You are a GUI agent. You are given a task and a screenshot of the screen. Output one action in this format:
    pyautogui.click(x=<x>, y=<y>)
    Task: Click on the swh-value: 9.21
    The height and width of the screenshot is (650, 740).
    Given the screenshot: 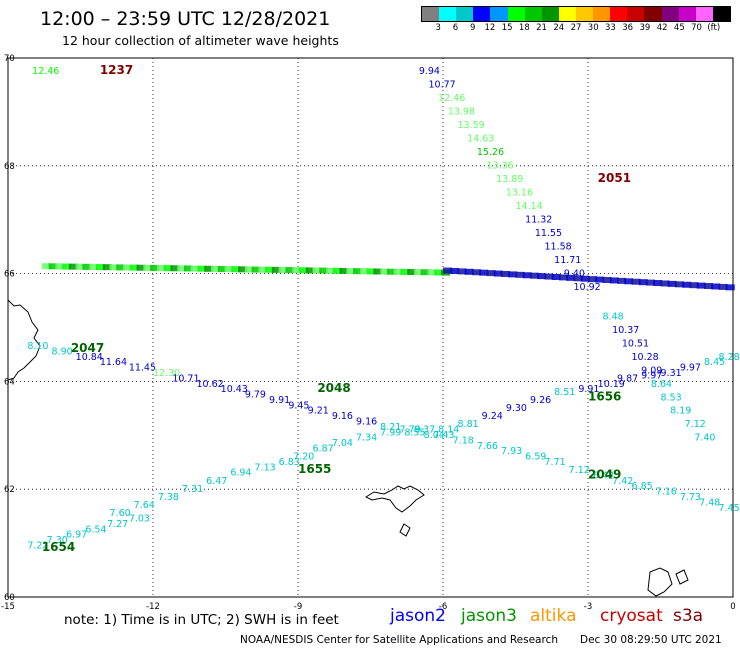 What is the action you would take?
    pyautogui.click(x=318, y=411)
    